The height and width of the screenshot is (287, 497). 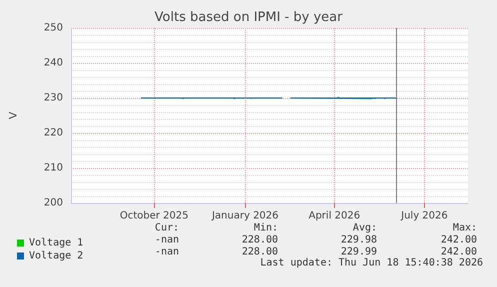 What do you see at coordinates (424, 216) in the screenshot?
I see `x-tick-label: July 2026` at bounding box center [424, 216].